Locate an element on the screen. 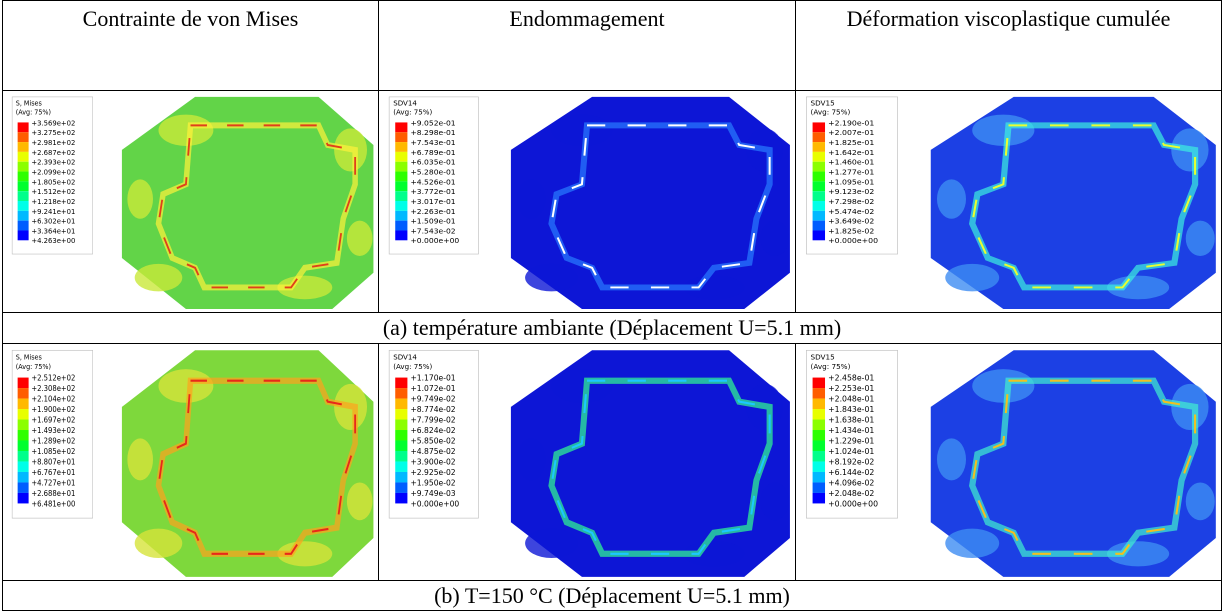 The width and height of the screenshot is (1226, 612). legend-value: +2.458e-01 is located at coordinates (851, 378).